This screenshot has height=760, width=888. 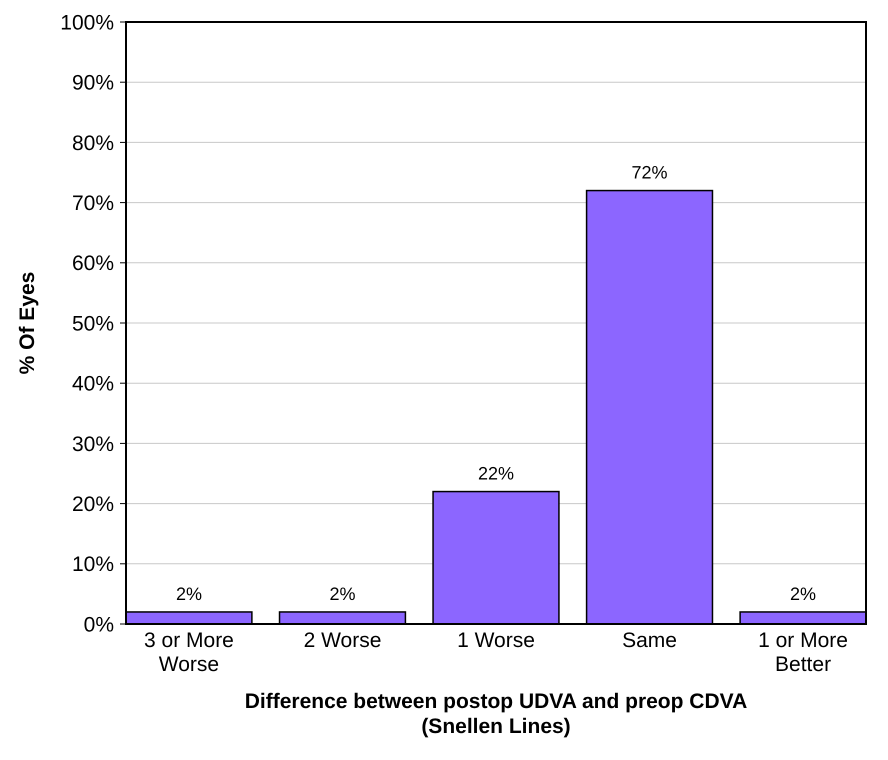 What do you see at coordinates (803, 652) in the screenshot?
I see `x-tick-label: 1 or More Better` at bounding box center [803, 652].